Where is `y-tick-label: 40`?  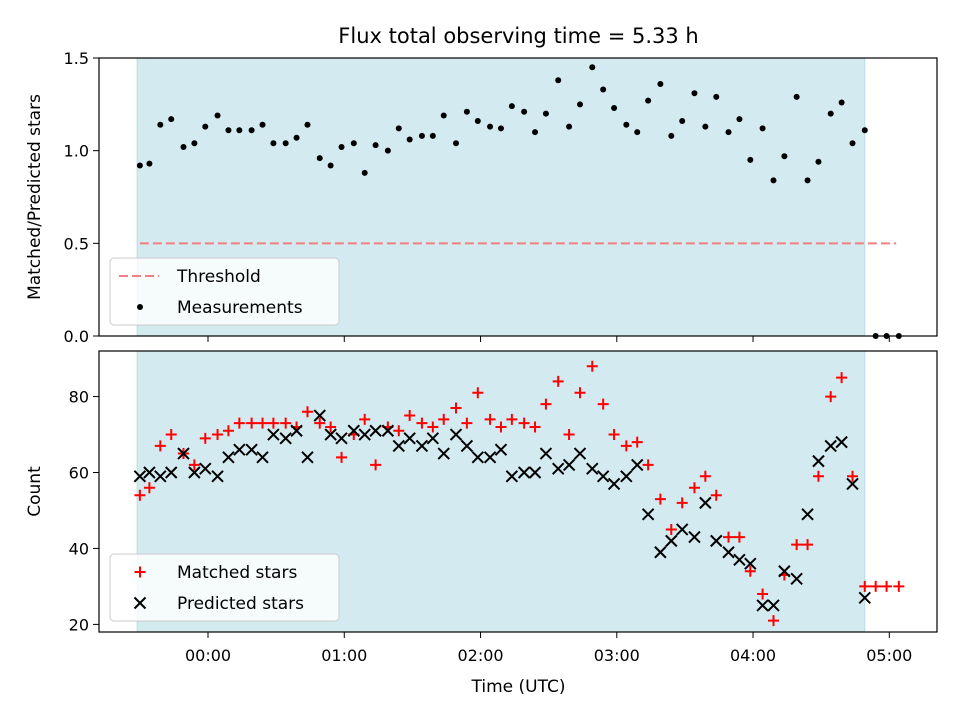
y-tick-label: 40 is located at coordinates (79, 548).